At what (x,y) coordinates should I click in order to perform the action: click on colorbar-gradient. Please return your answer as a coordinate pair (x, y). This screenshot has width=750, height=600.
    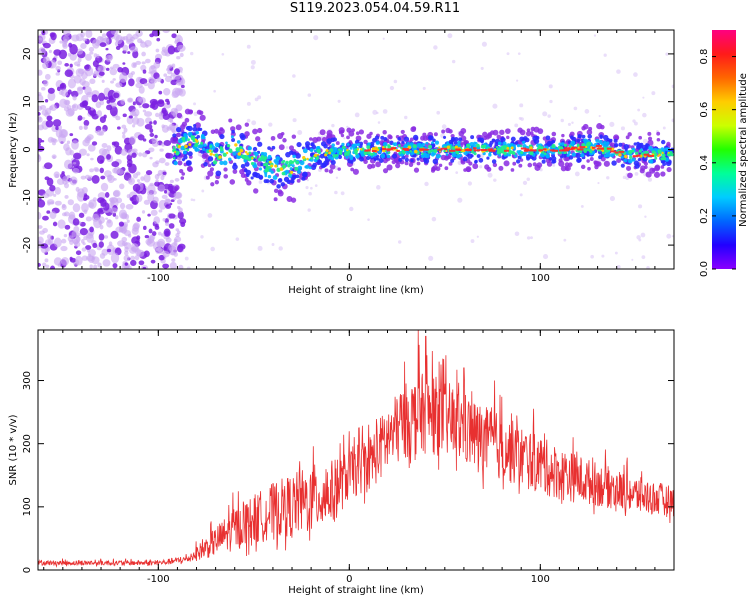
    Looking at the image, I should click on (724, 149).